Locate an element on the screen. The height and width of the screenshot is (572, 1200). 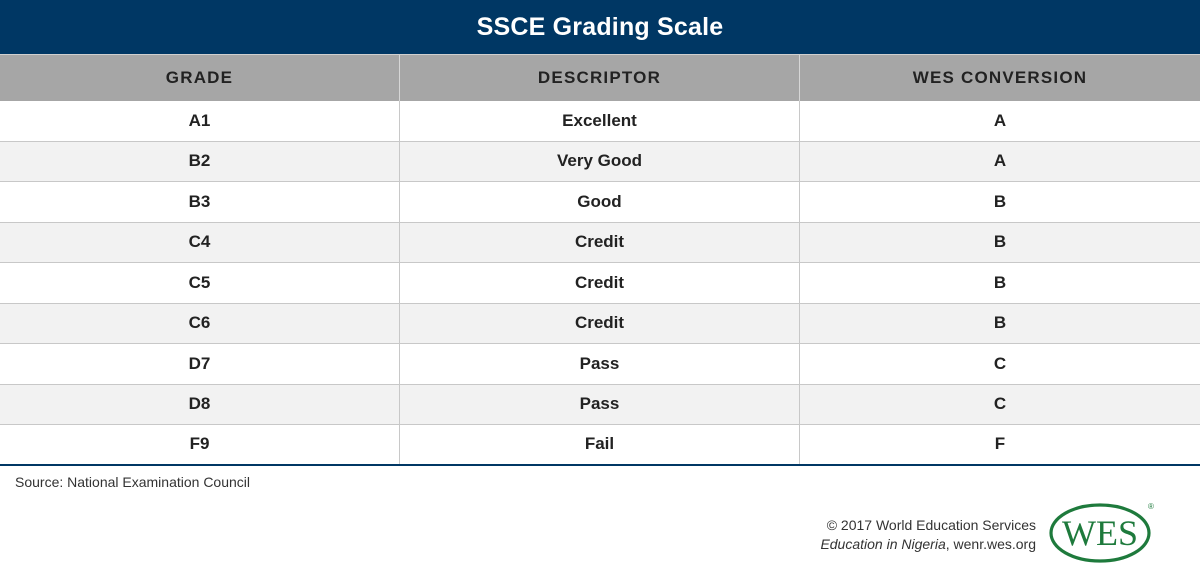
column-header-wes-conversion: WES CONVERSION is located at coordinates (1000, 77).